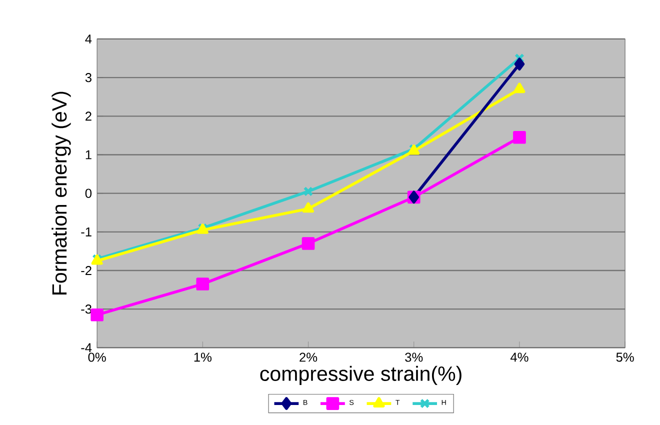 This screenshot has height=425, width=660. I want to click on x-tick-label: 0%, so click(97, 357).